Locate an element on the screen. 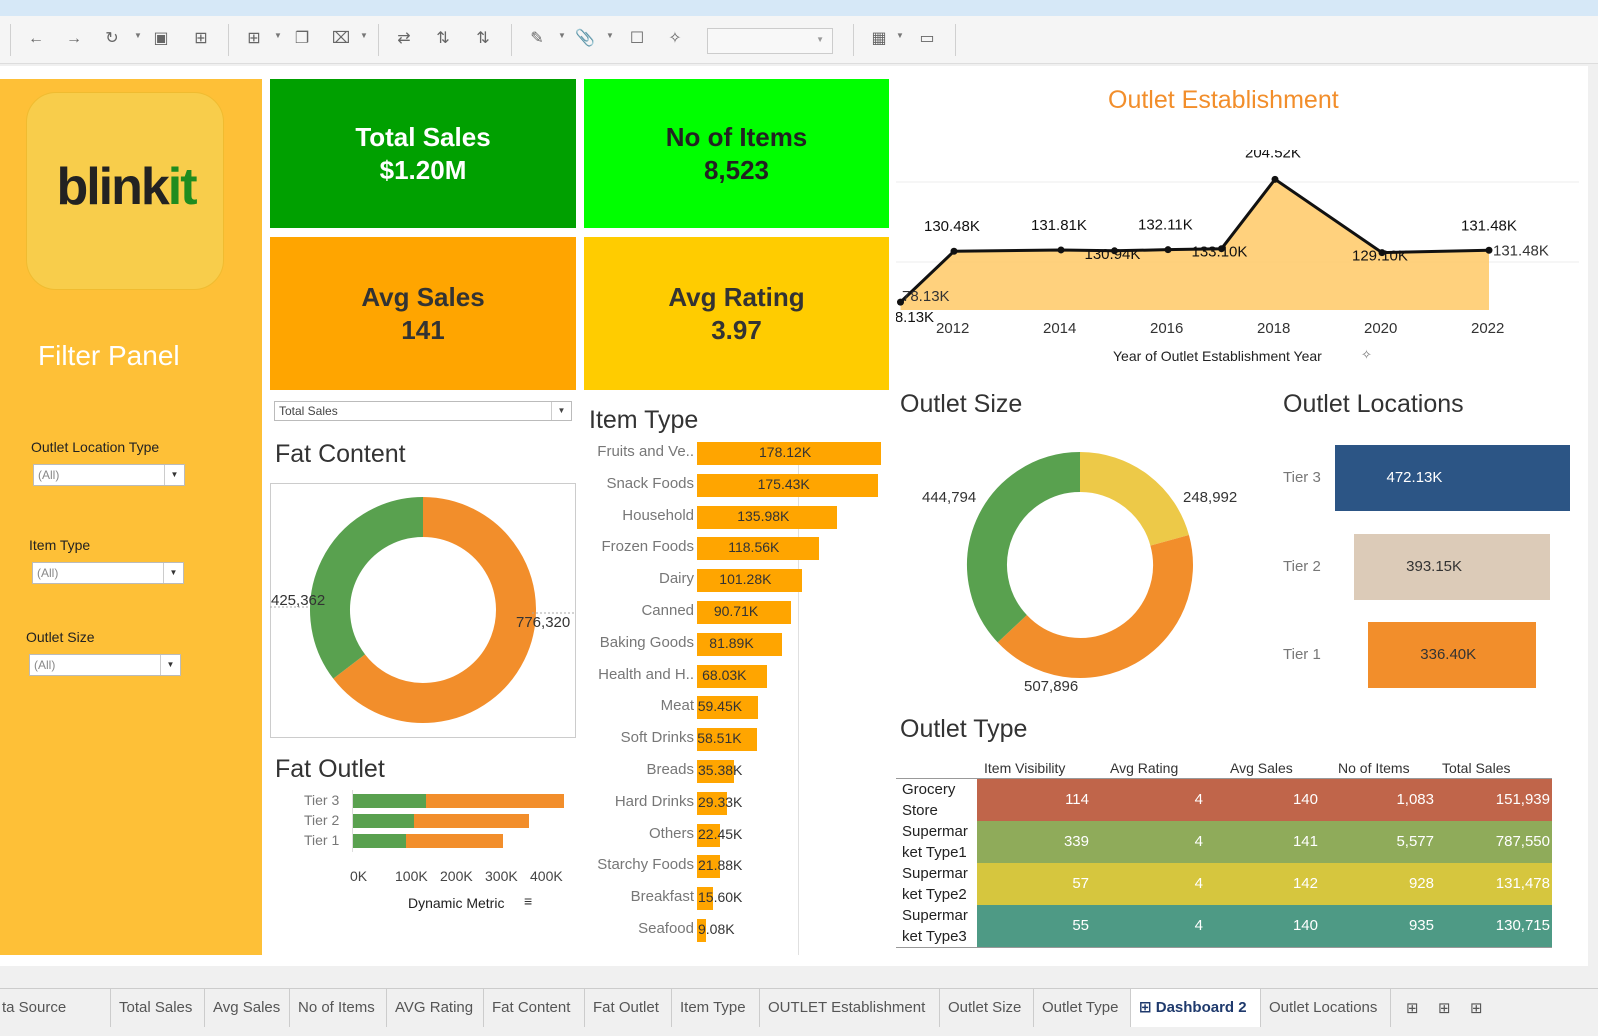 This screenshot has height=1036, width=1598. item-type-category-label: Breads is located at coordinates (639, 769).